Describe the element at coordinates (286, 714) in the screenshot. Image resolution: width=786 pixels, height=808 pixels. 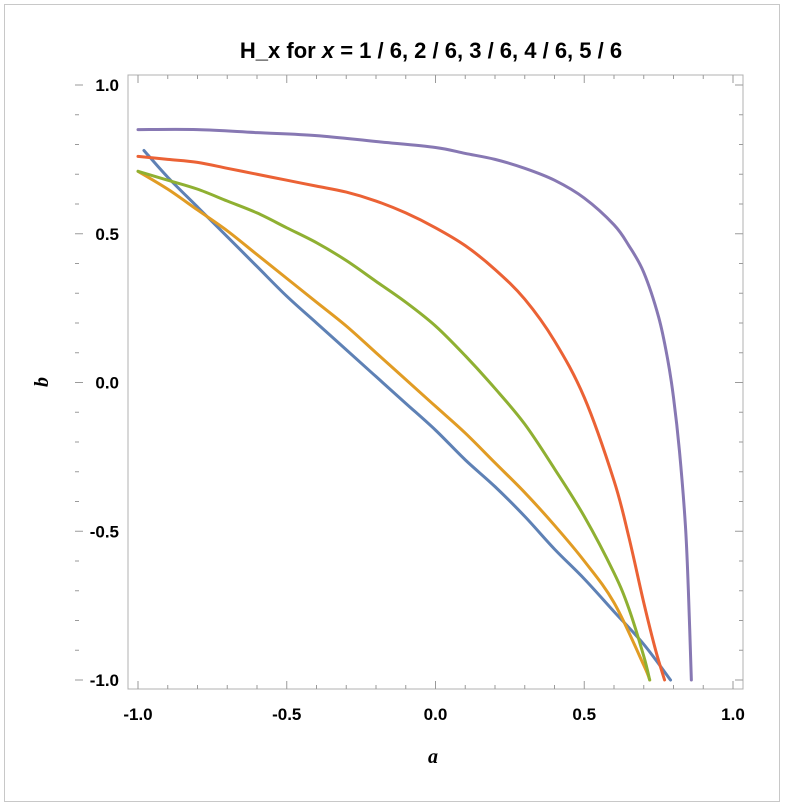
I see `x-tick-label: -0.5` at that location.